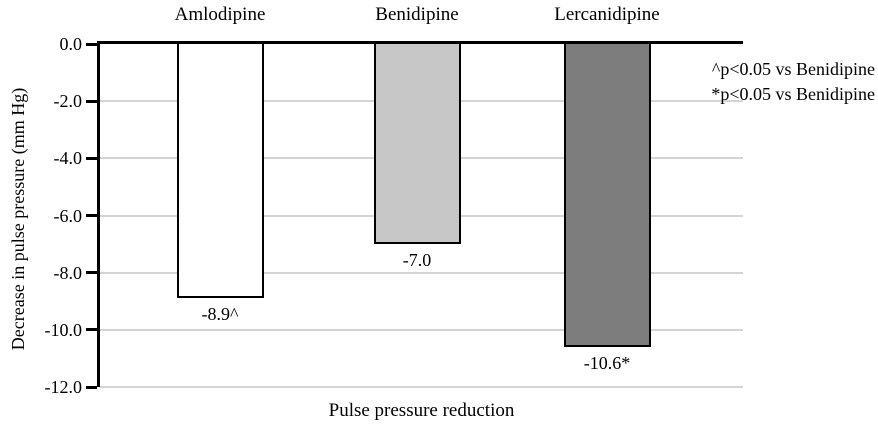 This screenshot has height=436, width=878. I want to click on category-label-amlodipine: Amlodipine, so click(220, 14).